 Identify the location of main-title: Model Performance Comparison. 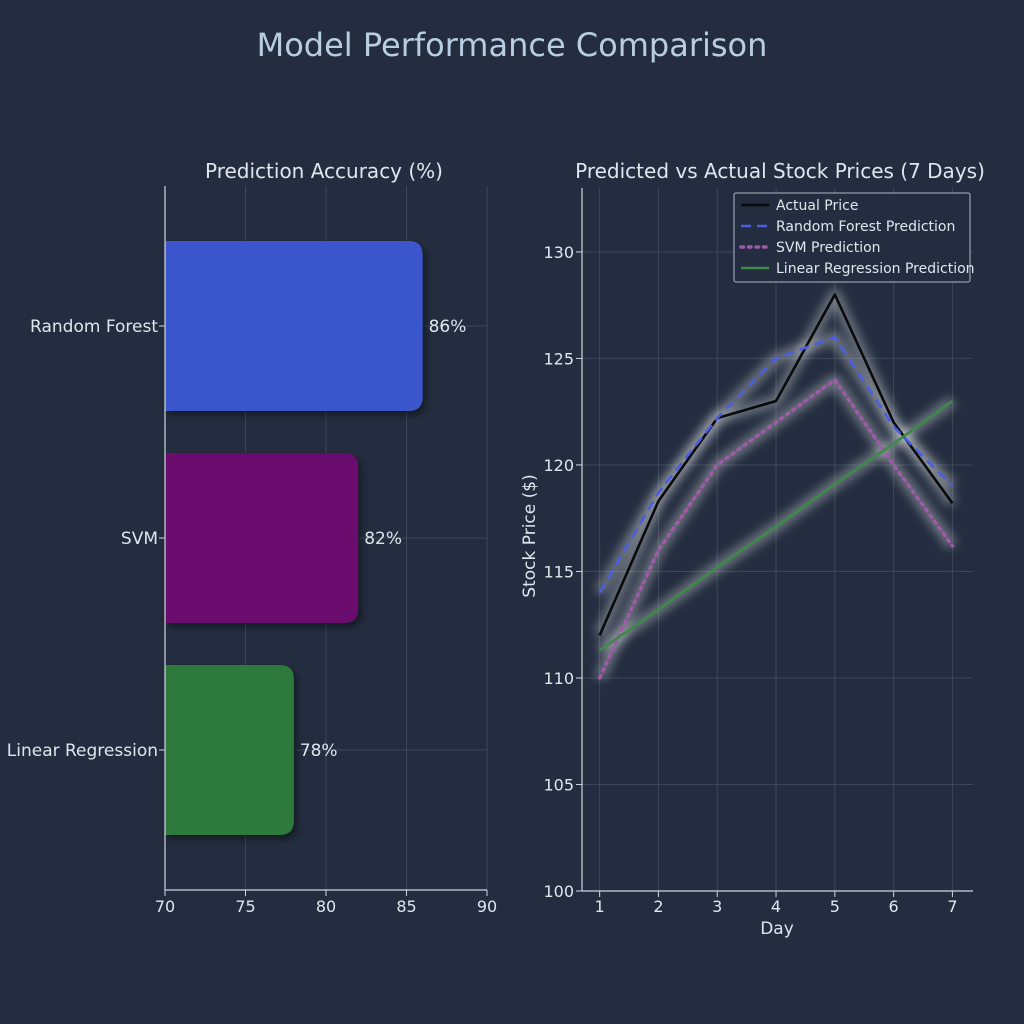
(512, 45).